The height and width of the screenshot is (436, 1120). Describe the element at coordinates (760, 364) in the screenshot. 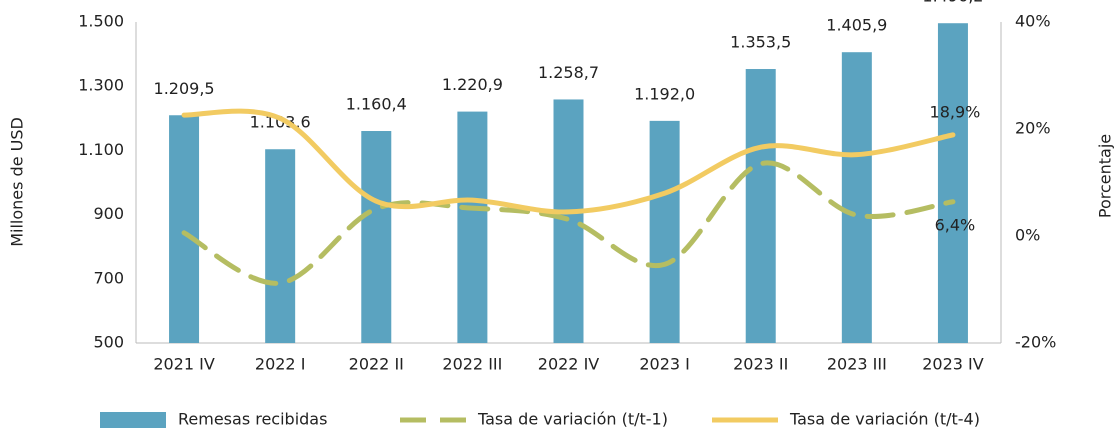

I see `x-tick-label: 2023 II` at that location.